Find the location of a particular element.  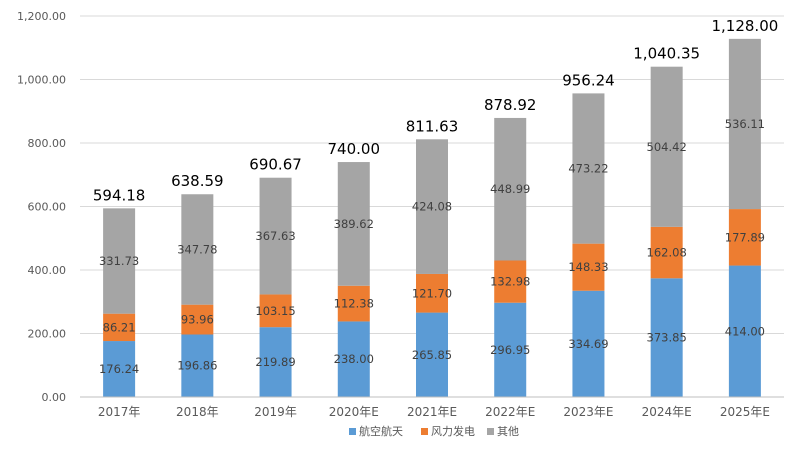

y-tick-label: 200.00 is located at coordinates (47, 334).